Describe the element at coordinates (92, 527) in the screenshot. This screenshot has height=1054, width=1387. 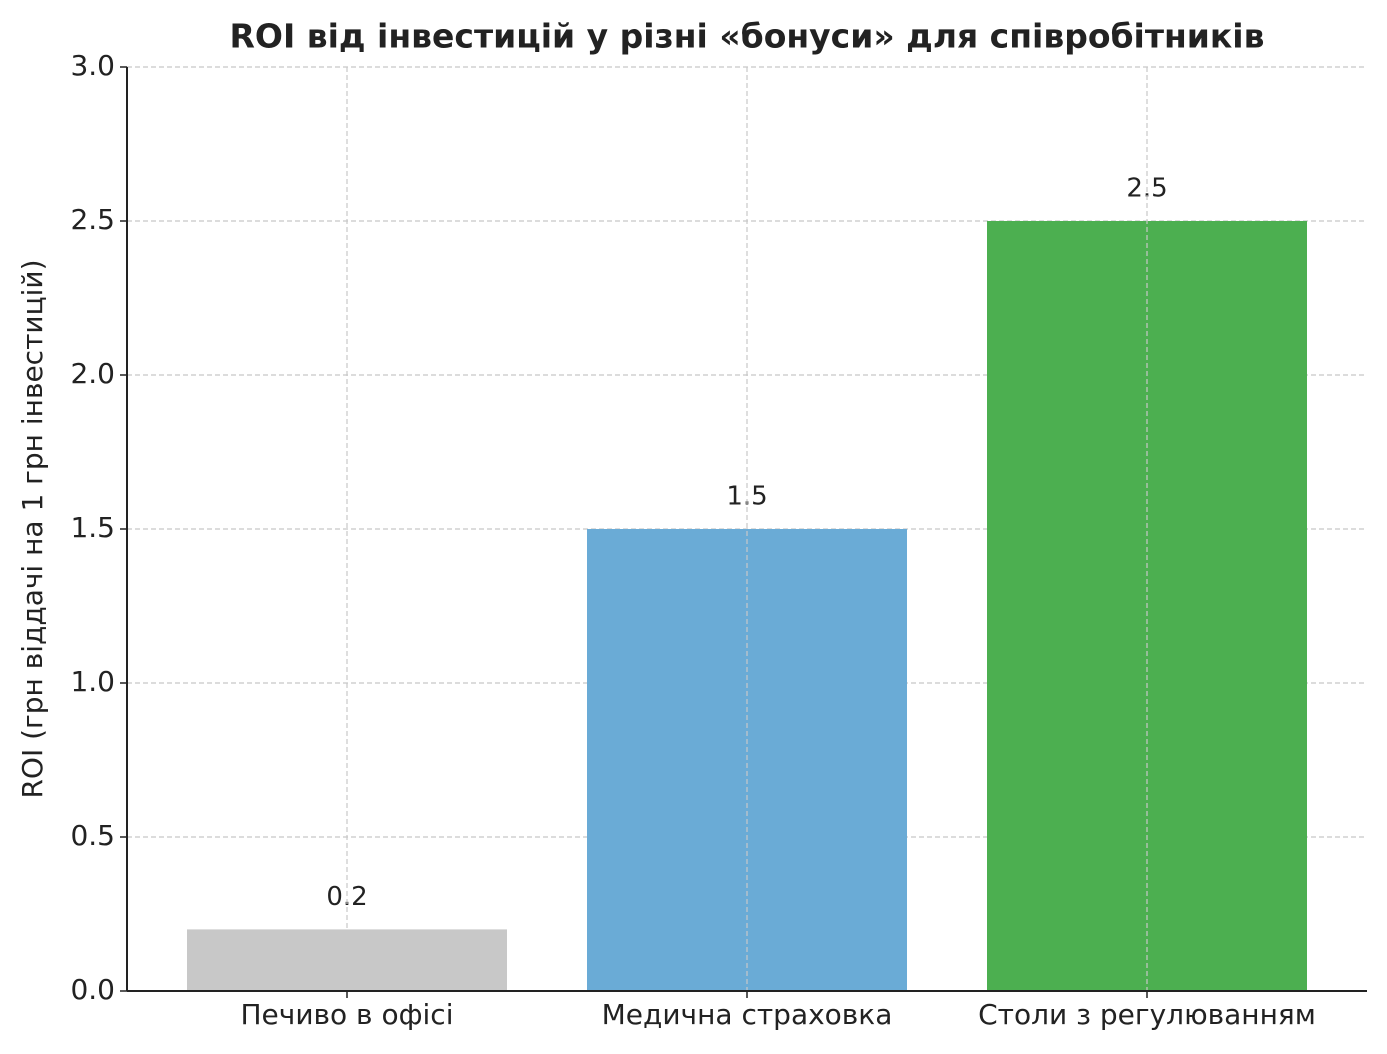
I see `y-tick-label: 1.5` at that location.